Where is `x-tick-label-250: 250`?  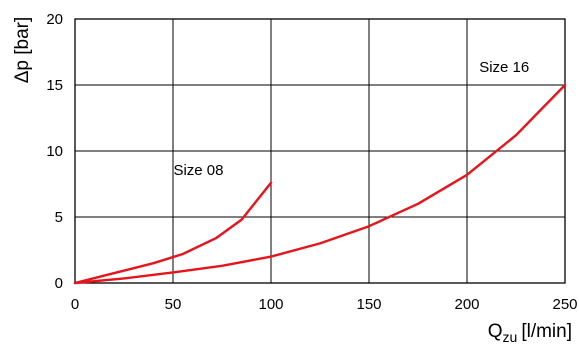
x-tick-label-250: 250 is located at coordinates (564, 304).